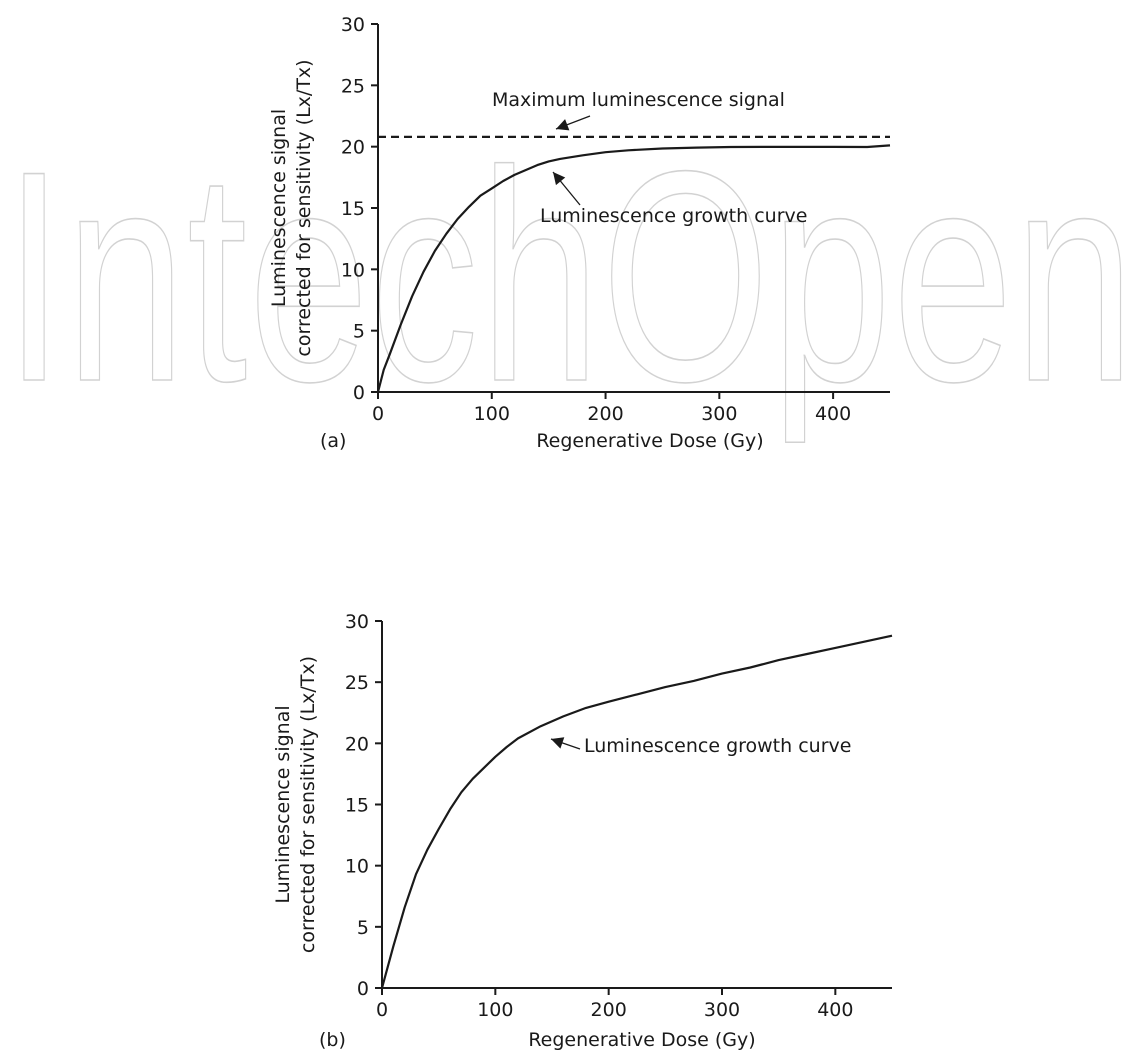 This screenshot has width=1140, height=1052. What do you see at coordinates (638, 100) in the screenshot?
I see `annotation-label: Maximum luminescence signal` at bounding box center [638, 100].